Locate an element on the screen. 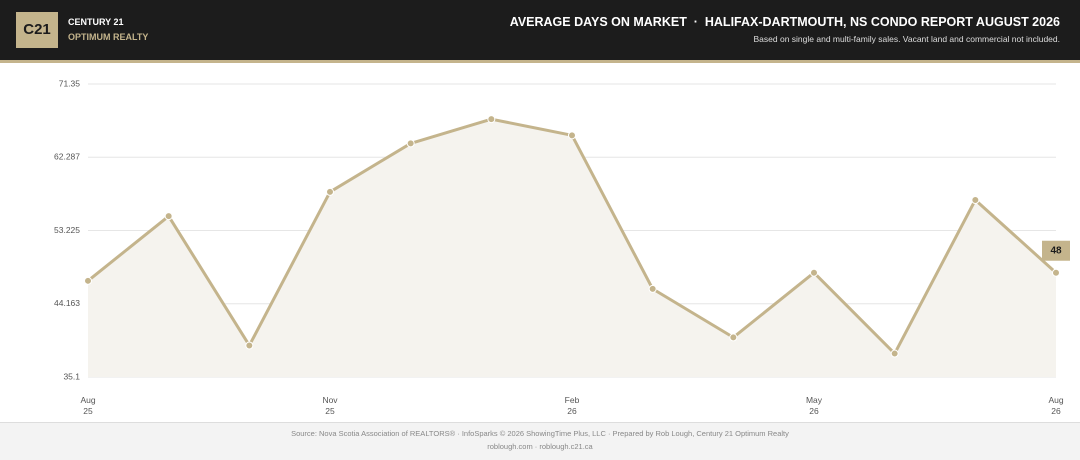 The image size is (1080, 460). y-tick-label: 71.35 is located at coordinates (70, 83).